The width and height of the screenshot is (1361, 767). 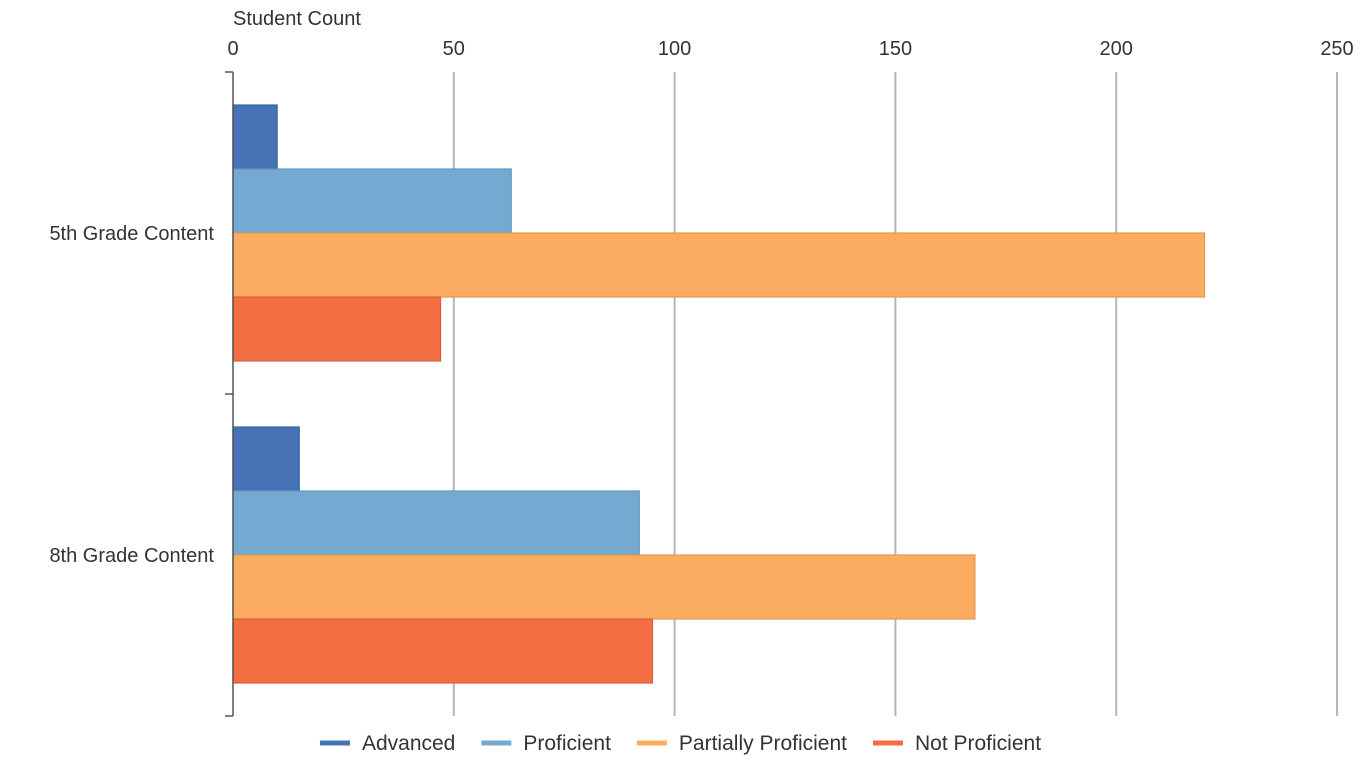 I want to click on x-tick-label: 150, so click(x=895, y=49).